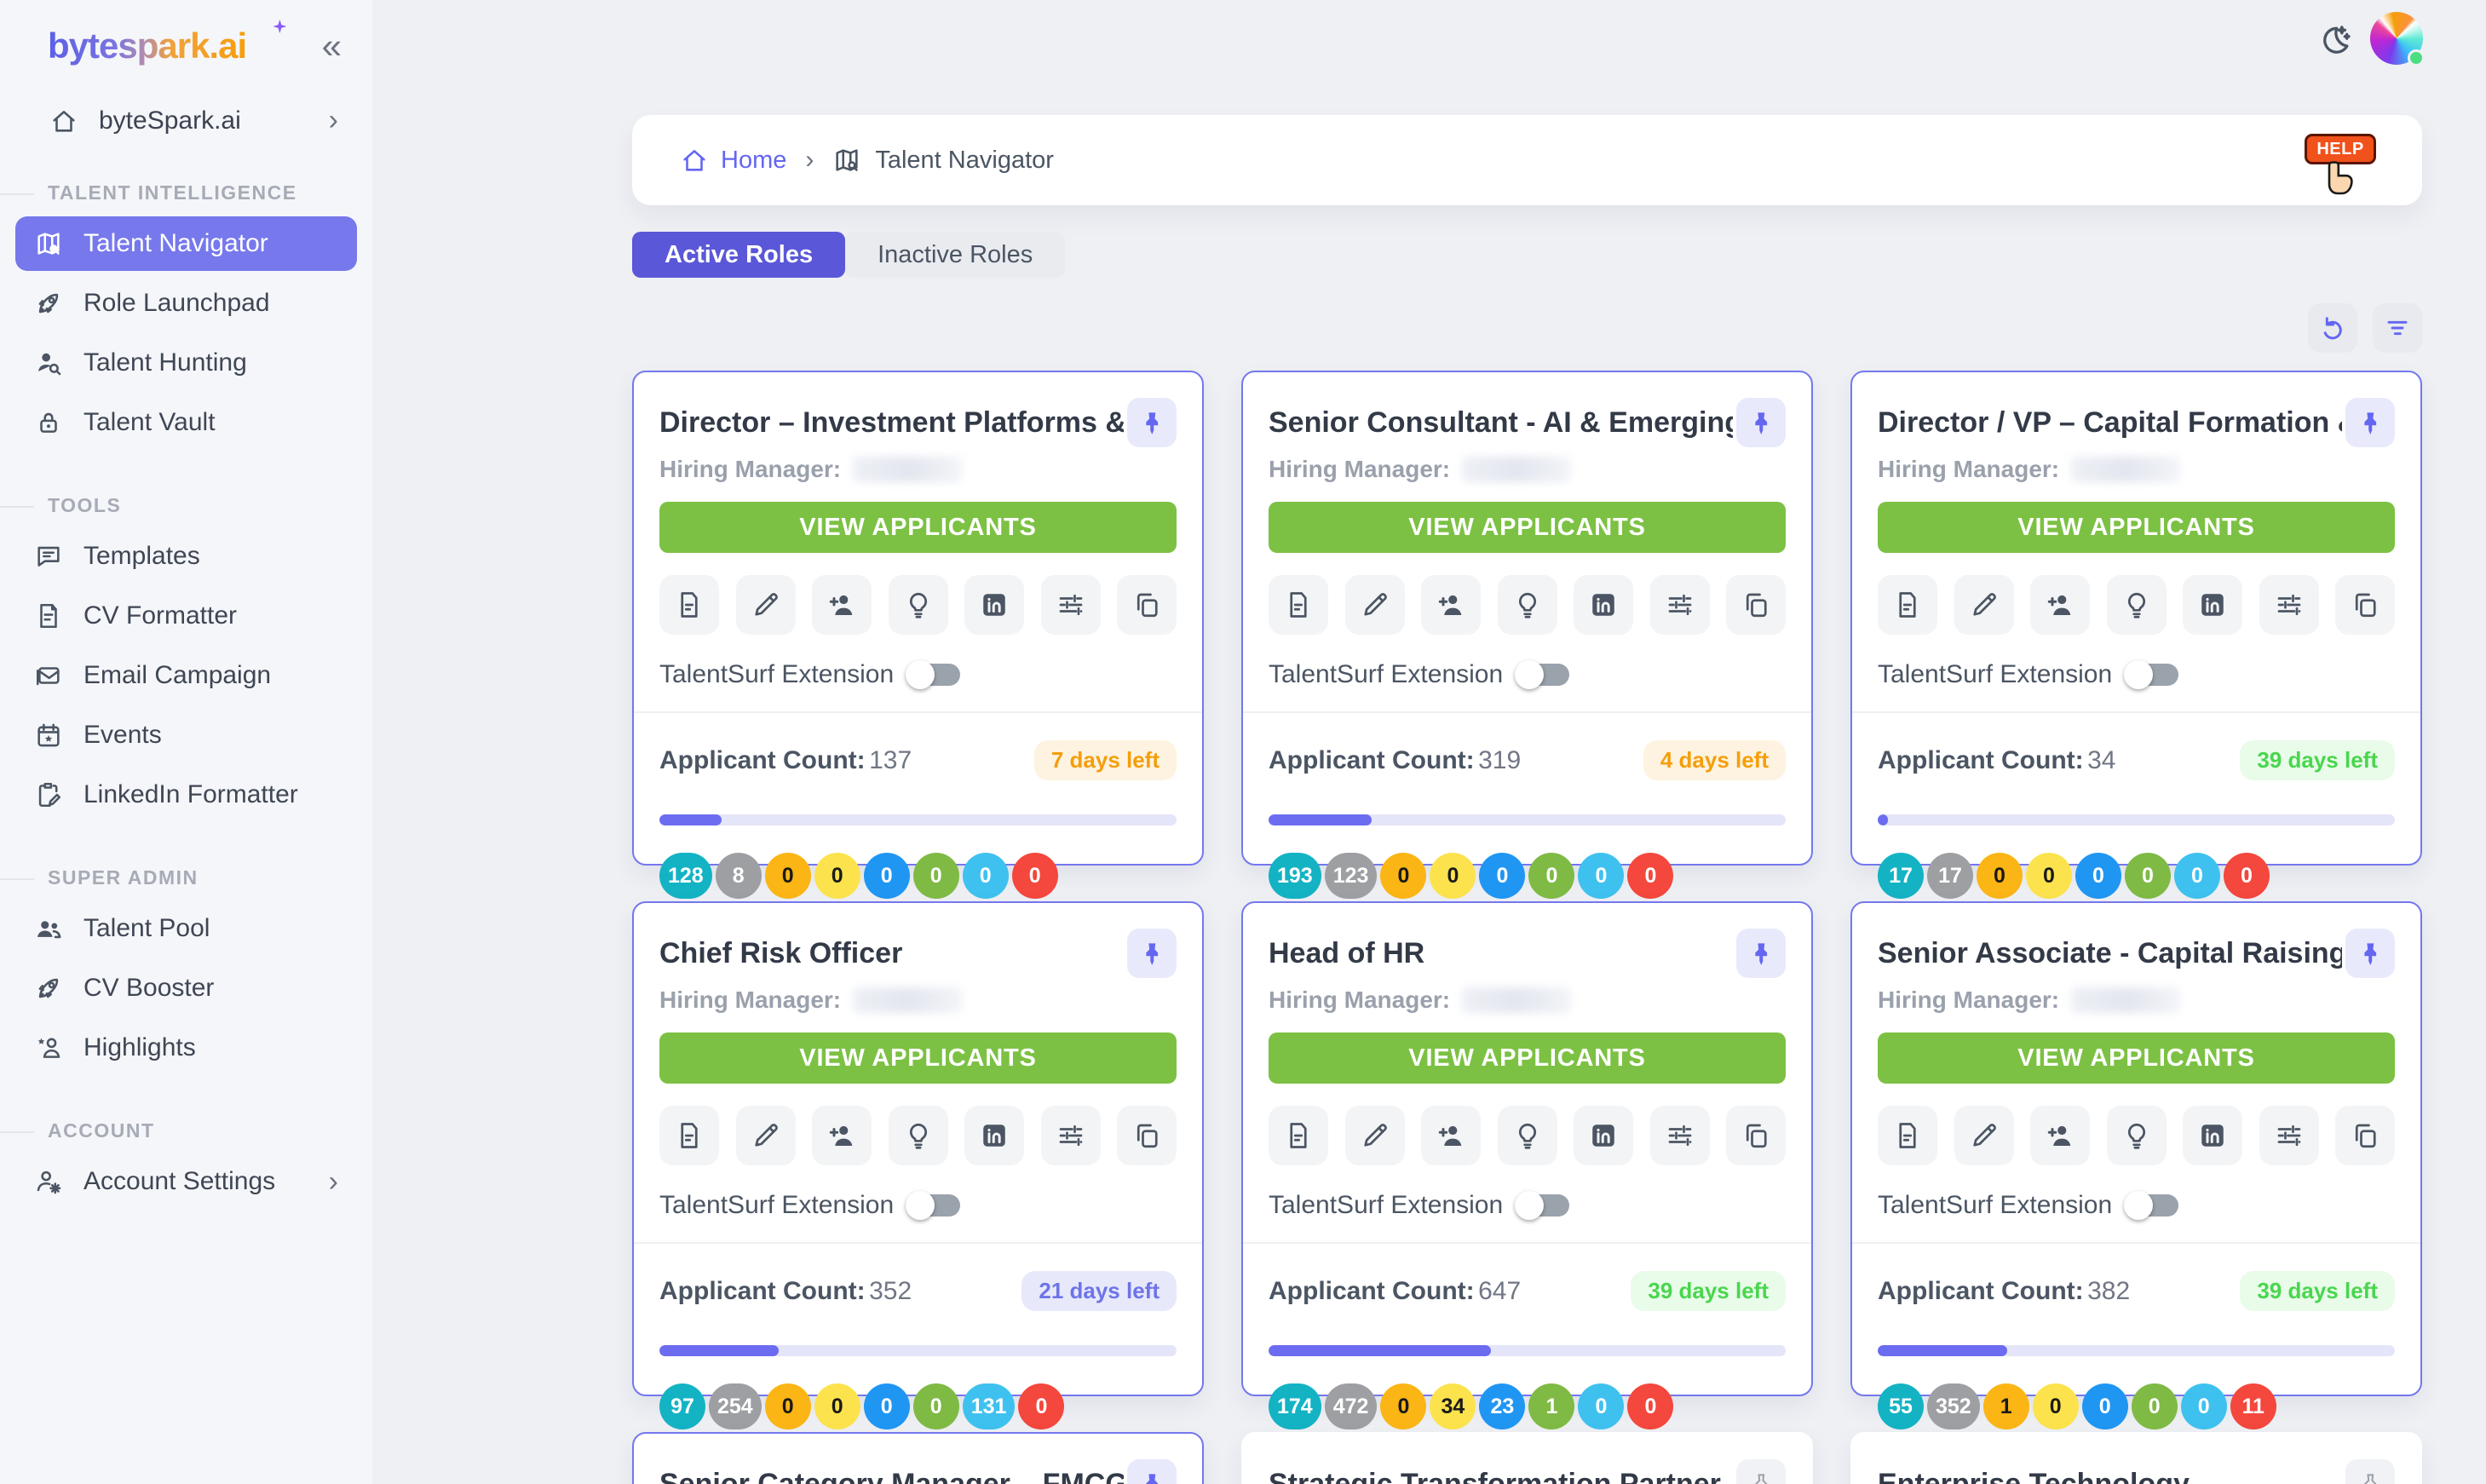  I want to click on status-badge: 0, so click(2197, 876).